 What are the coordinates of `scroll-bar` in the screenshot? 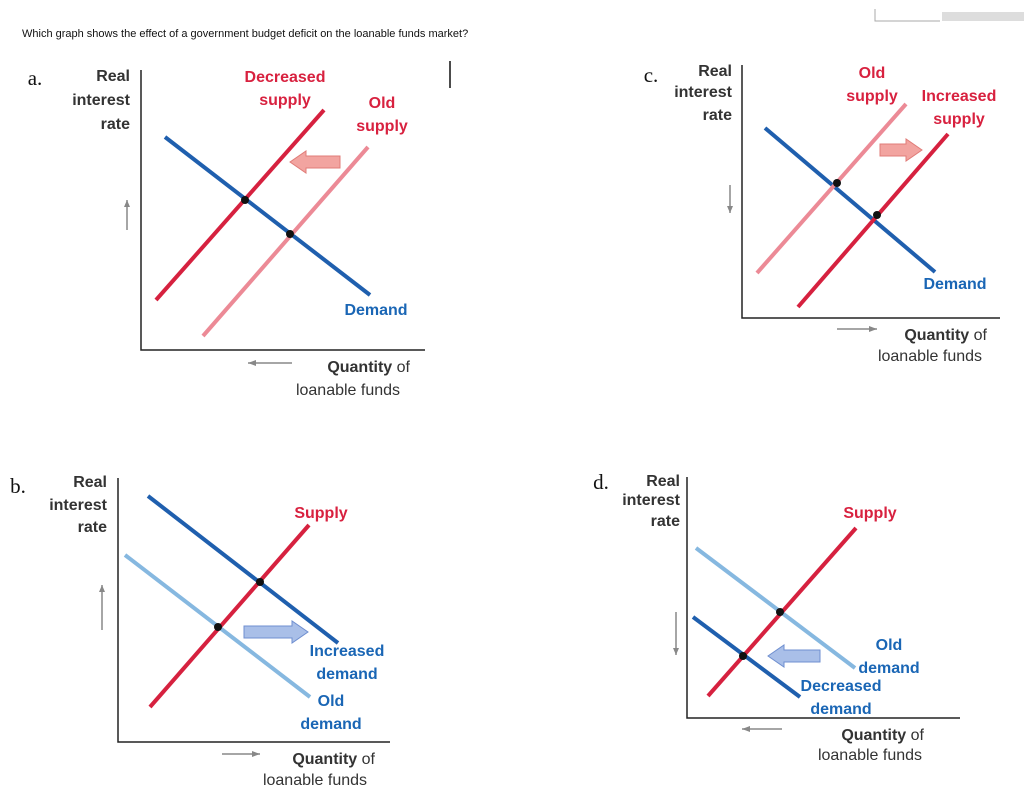 It's located at (983, 16).